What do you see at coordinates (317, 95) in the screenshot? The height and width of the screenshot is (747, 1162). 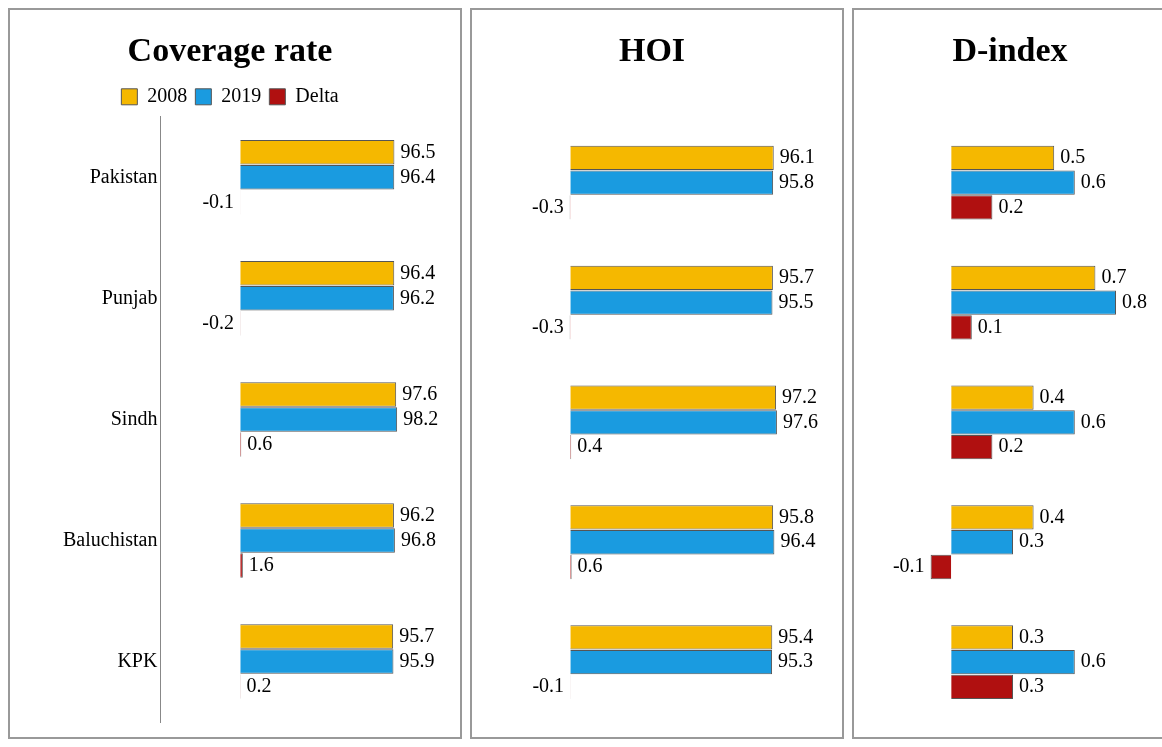 I see `legend-label: Delta` at bounding box center [317, 95].